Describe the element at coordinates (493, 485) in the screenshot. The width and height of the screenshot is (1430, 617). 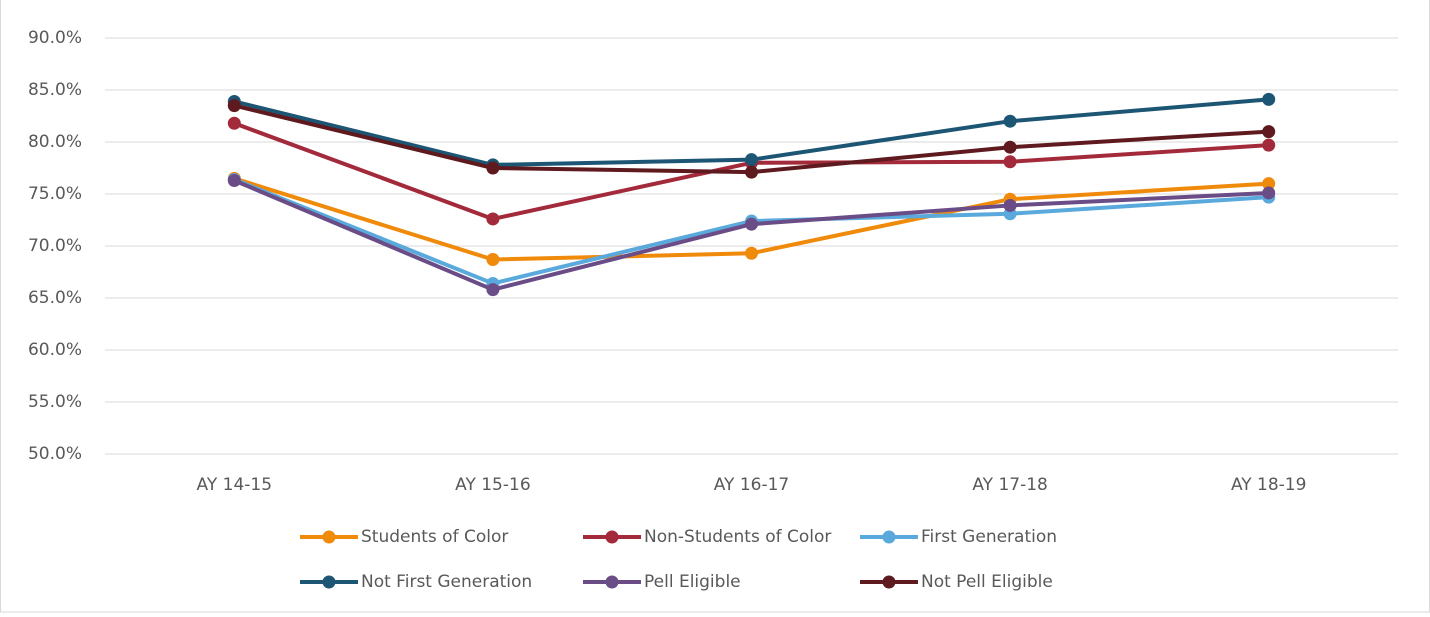
I see `x-tick-label: AY 15-16` at that location.